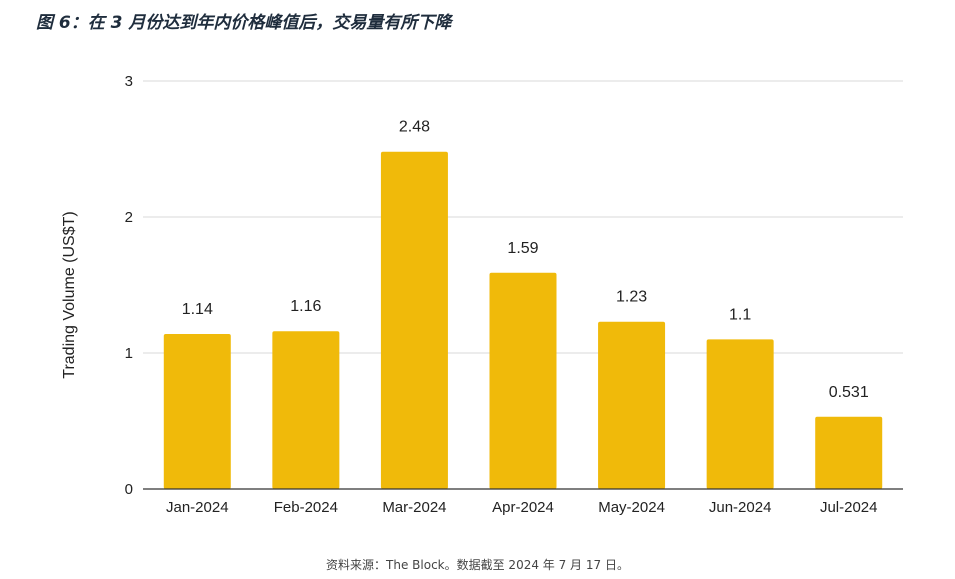  What do you see at coordinates (740, 314) in the screenshot?
I see `data-label: 1.1` at bounding box center [740, 314].